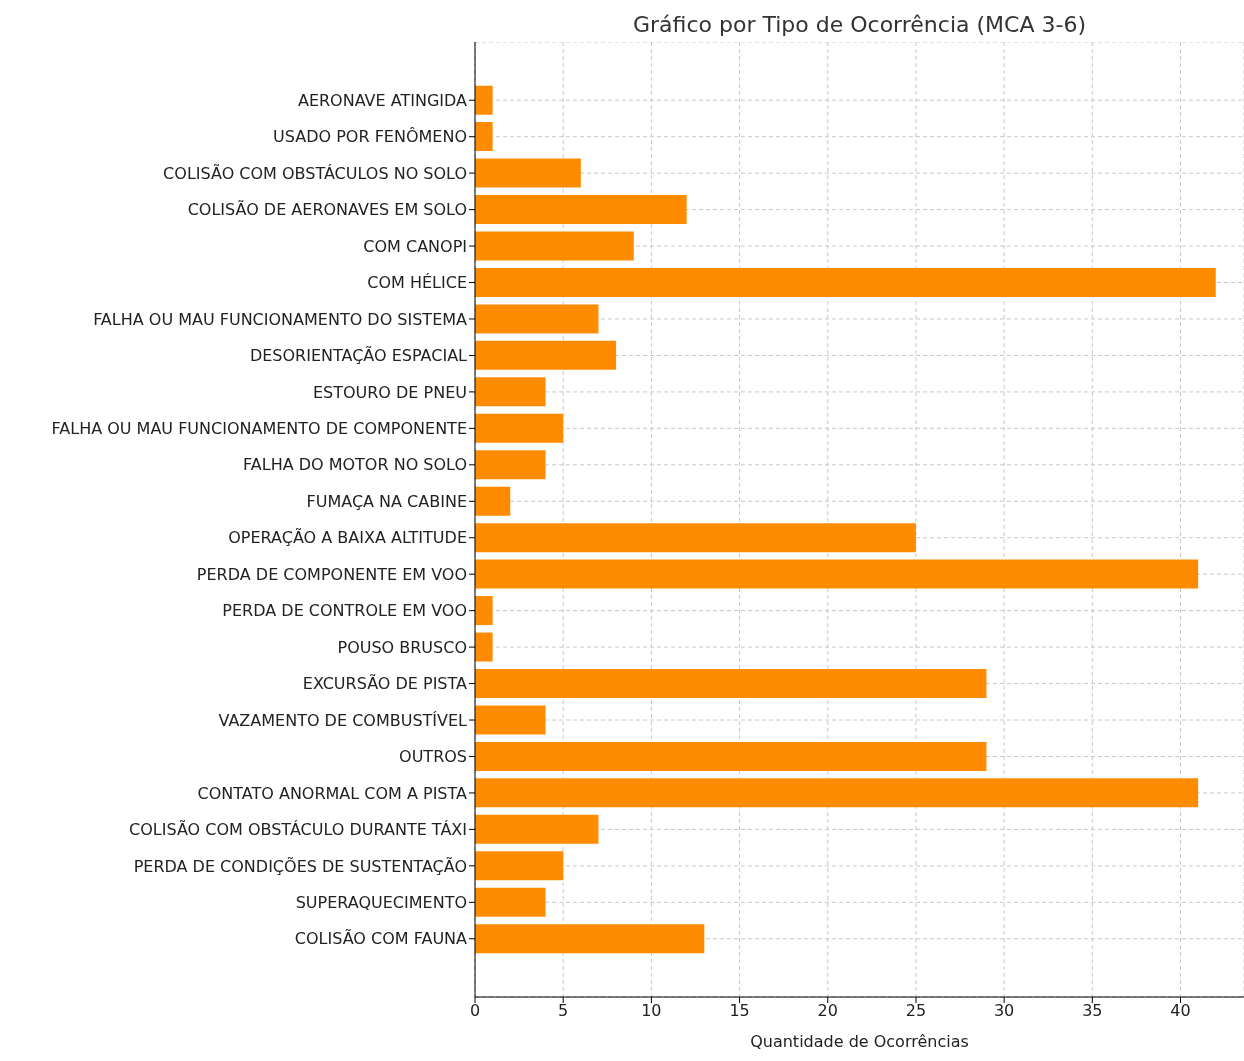 This screenshot has height=1061, width=1244. I want to click on y-tick-label: FUMAÇA NA CABINE, so click(386, 501).